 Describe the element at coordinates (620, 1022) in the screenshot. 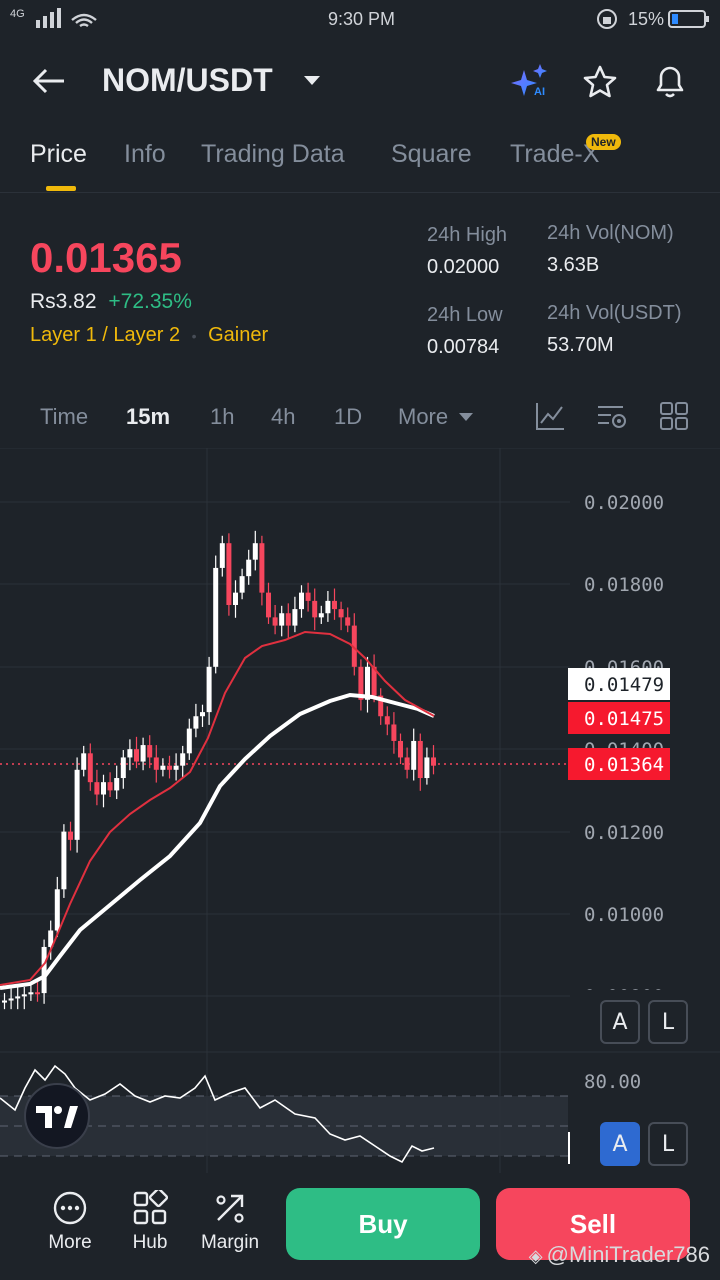

I see `auto-scale-toggle: A` at that location.